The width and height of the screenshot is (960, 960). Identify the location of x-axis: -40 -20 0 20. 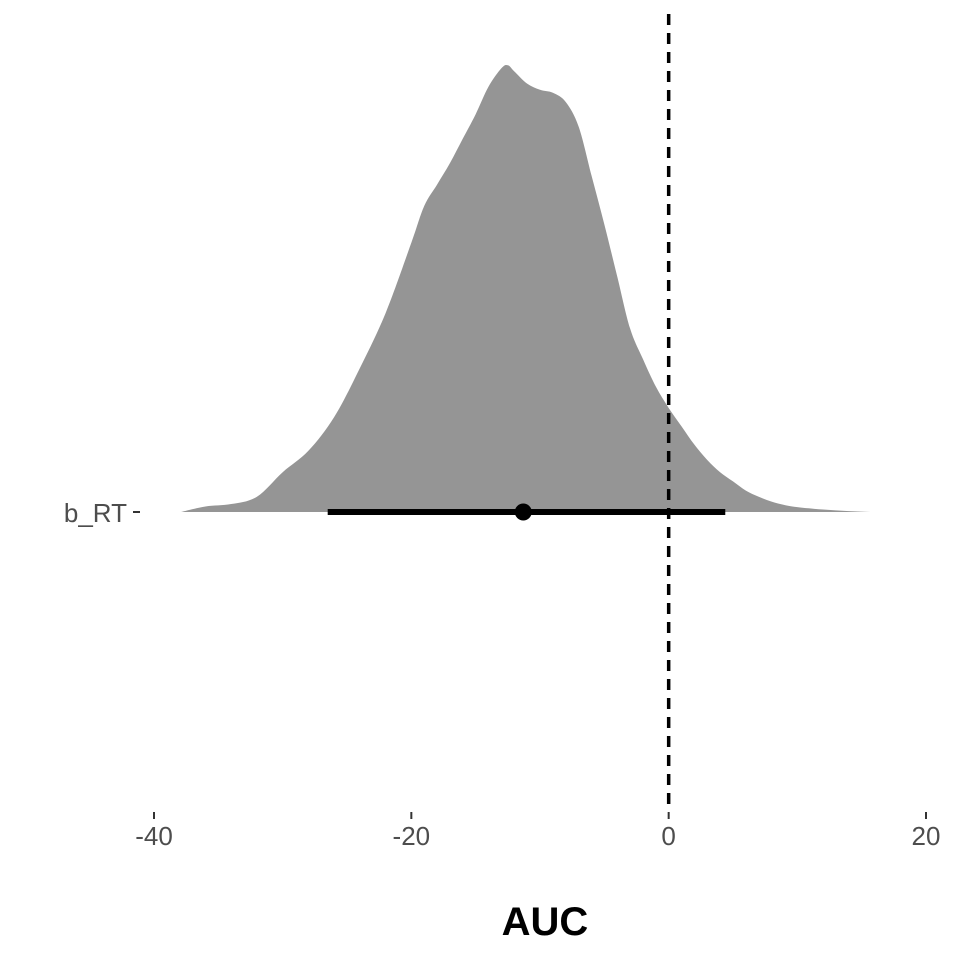
(537, 831).